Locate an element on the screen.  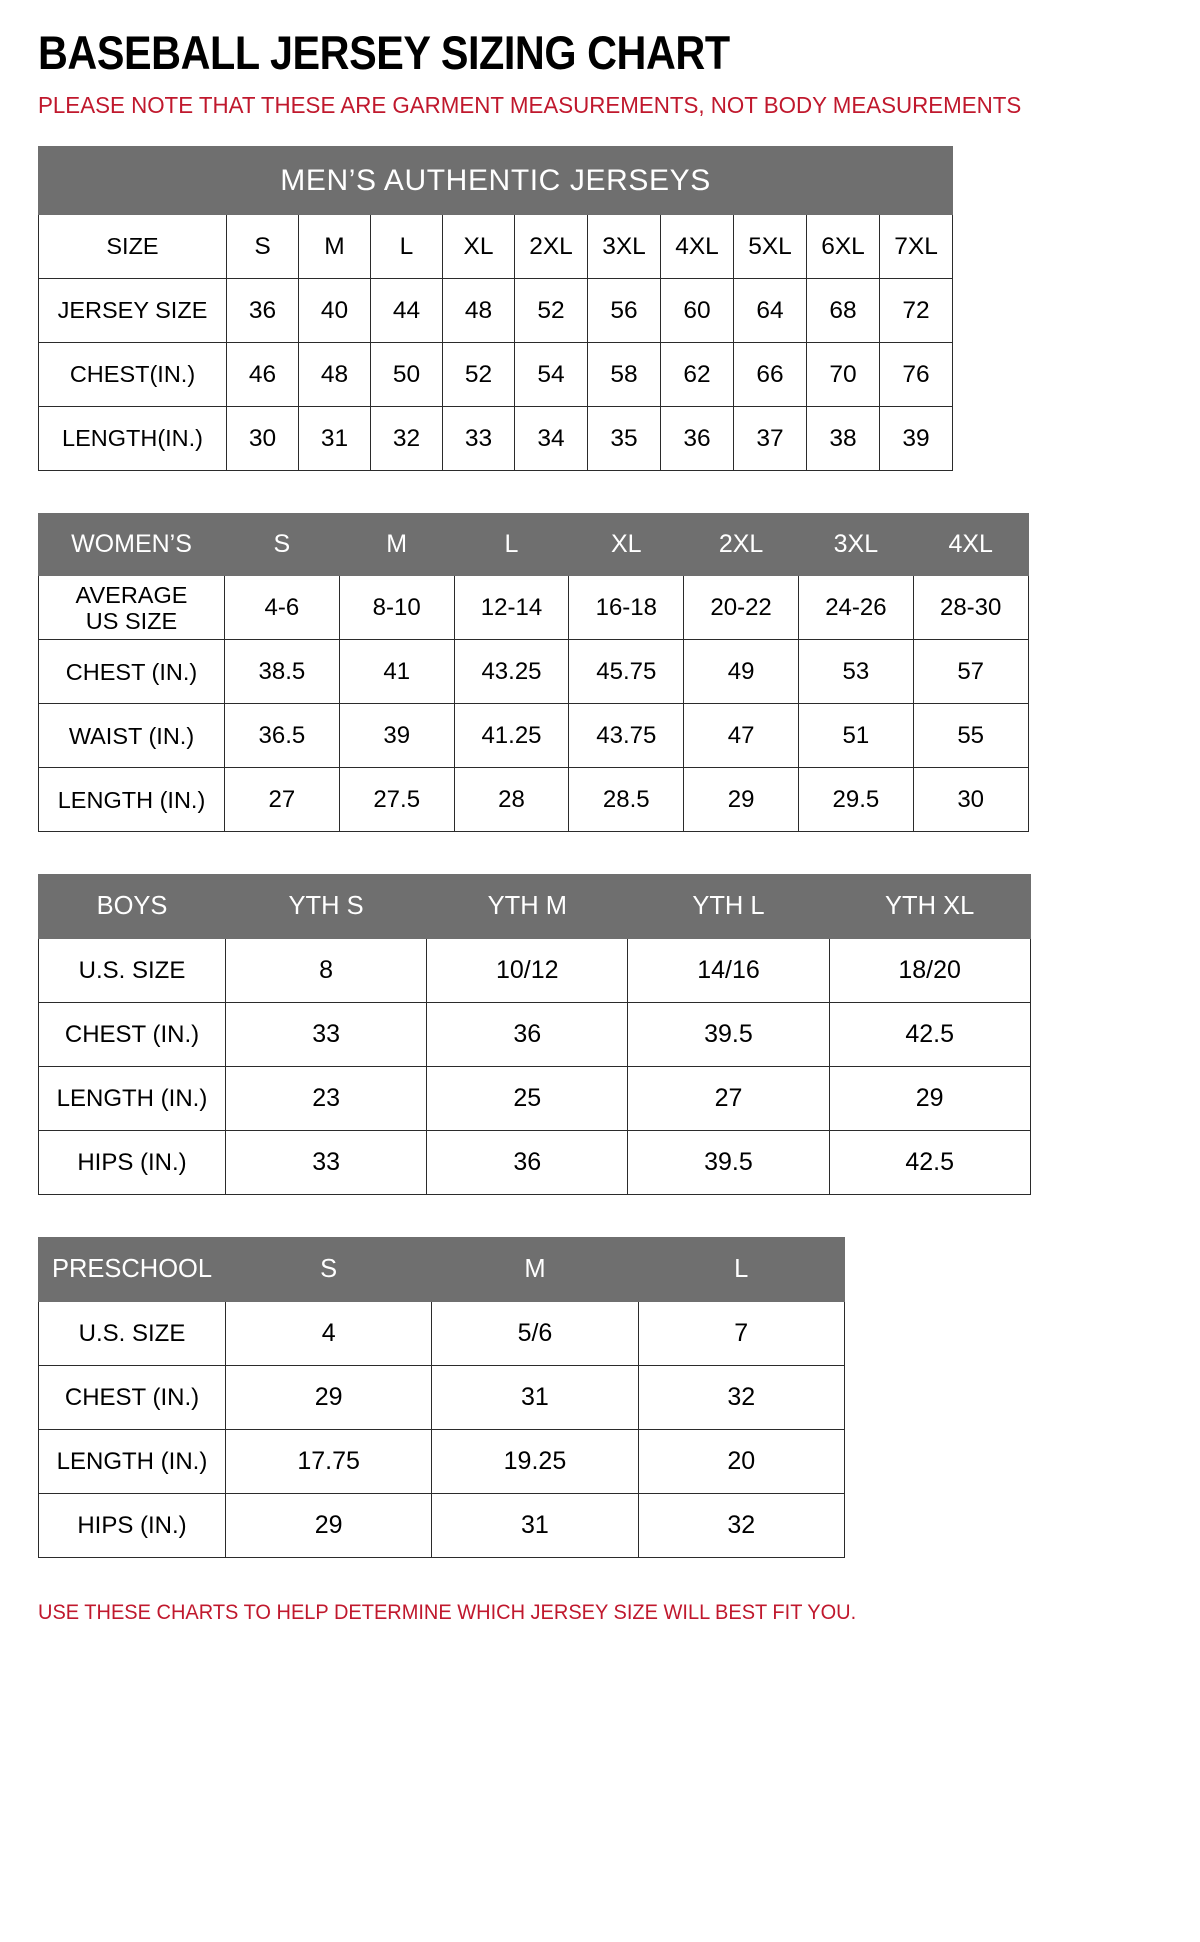
table-row: LENGTH (IN.) 27 27.5 28 28.5 29 29.5 30 is located at coordinates (533, 800).